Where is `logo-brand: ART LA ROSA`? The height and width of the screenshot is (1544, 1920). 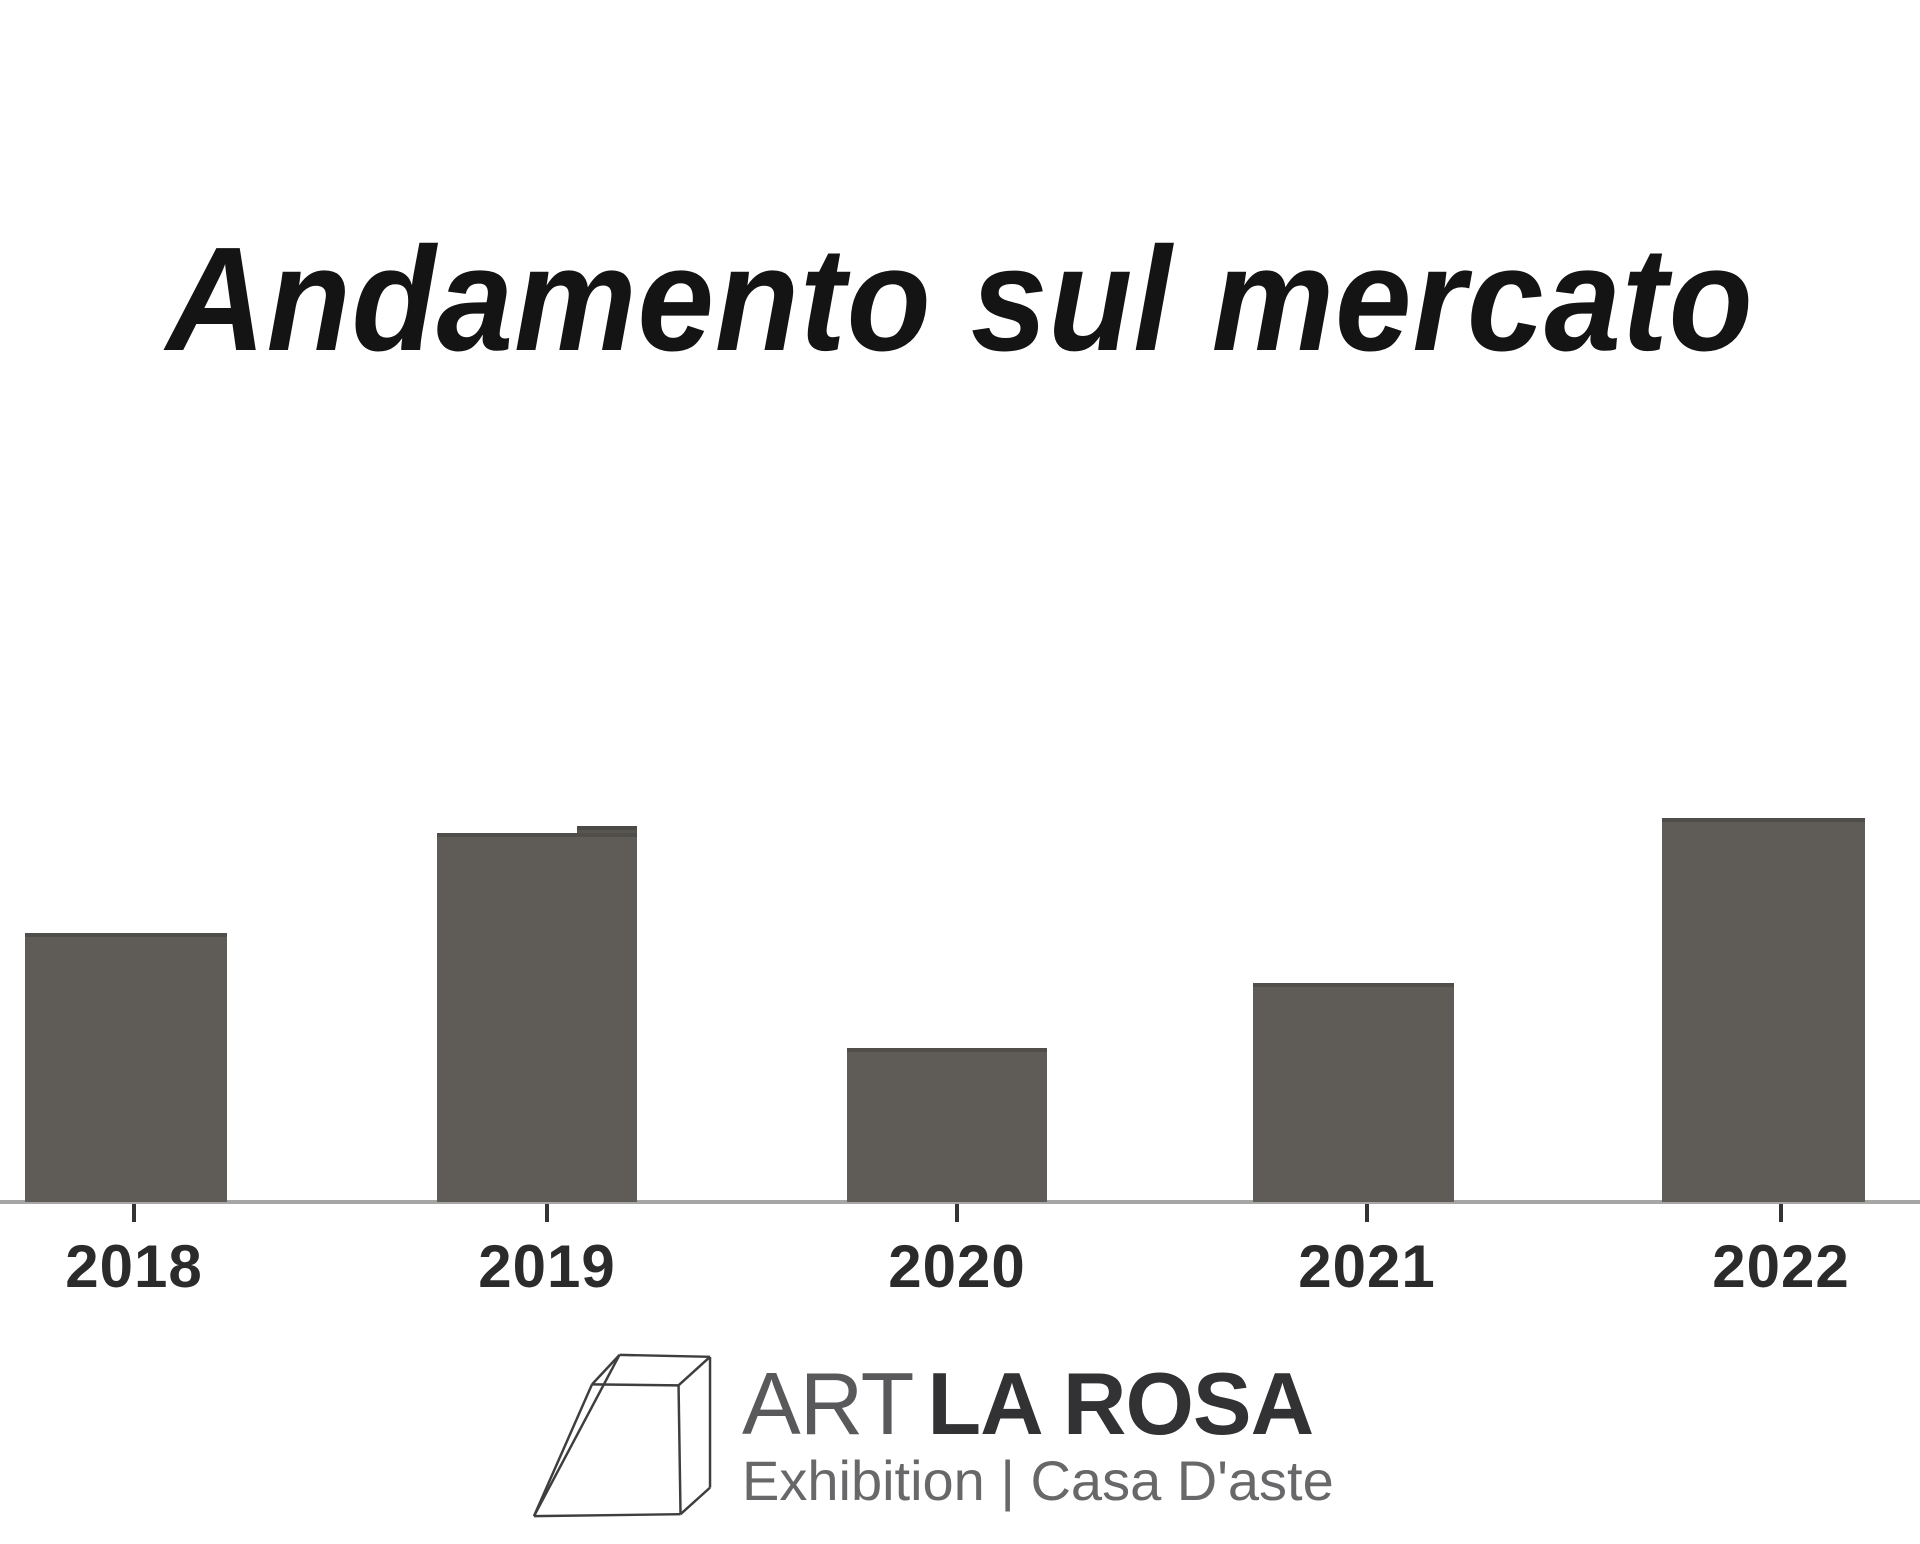
logo-brand: ART LA ROSA is located at coordinates (1038, 1404).